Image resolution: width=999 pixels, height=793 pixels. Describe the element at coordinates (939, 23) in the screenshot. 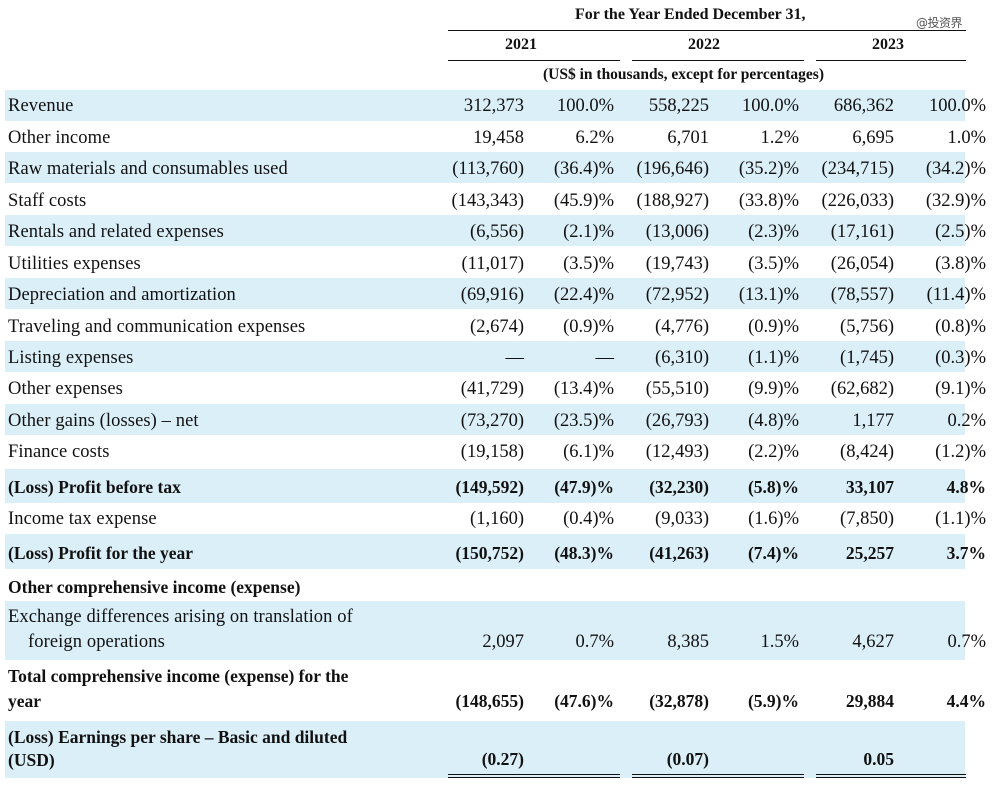

I see `watermark: @投资界` at that location.